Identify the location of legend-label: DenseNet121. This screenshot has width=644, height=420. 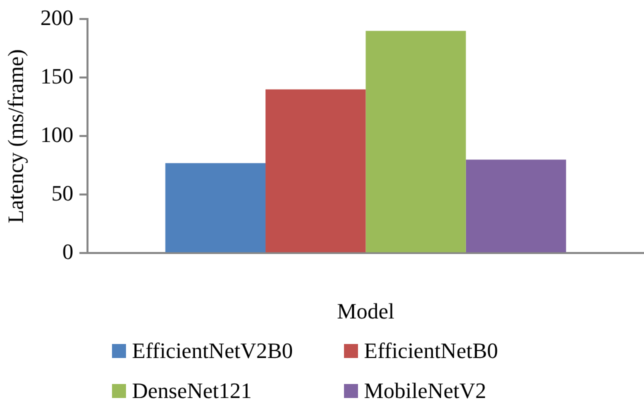
(192, 391).